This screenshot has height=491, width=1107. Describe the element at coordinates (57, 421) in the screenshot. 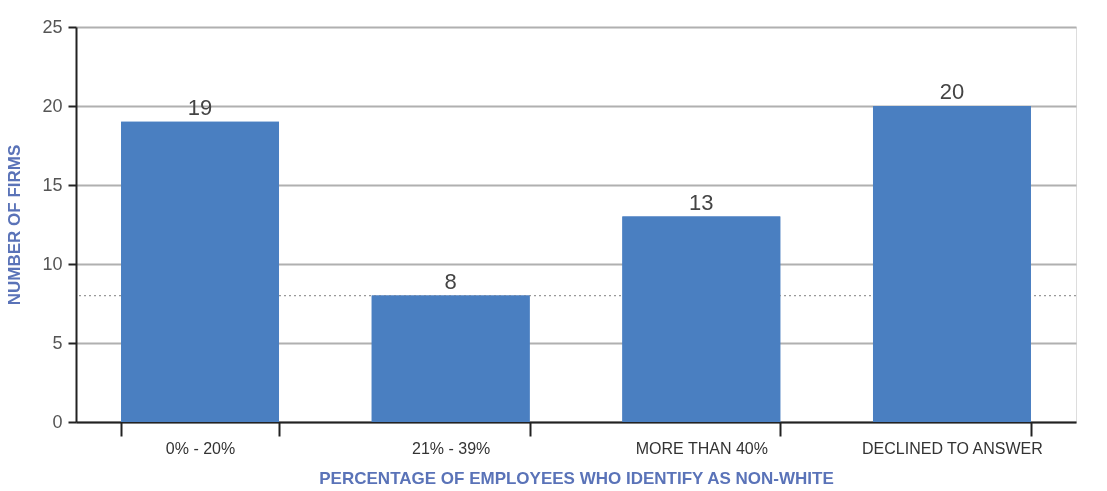

I see `y-tick-label: 0` at that location.